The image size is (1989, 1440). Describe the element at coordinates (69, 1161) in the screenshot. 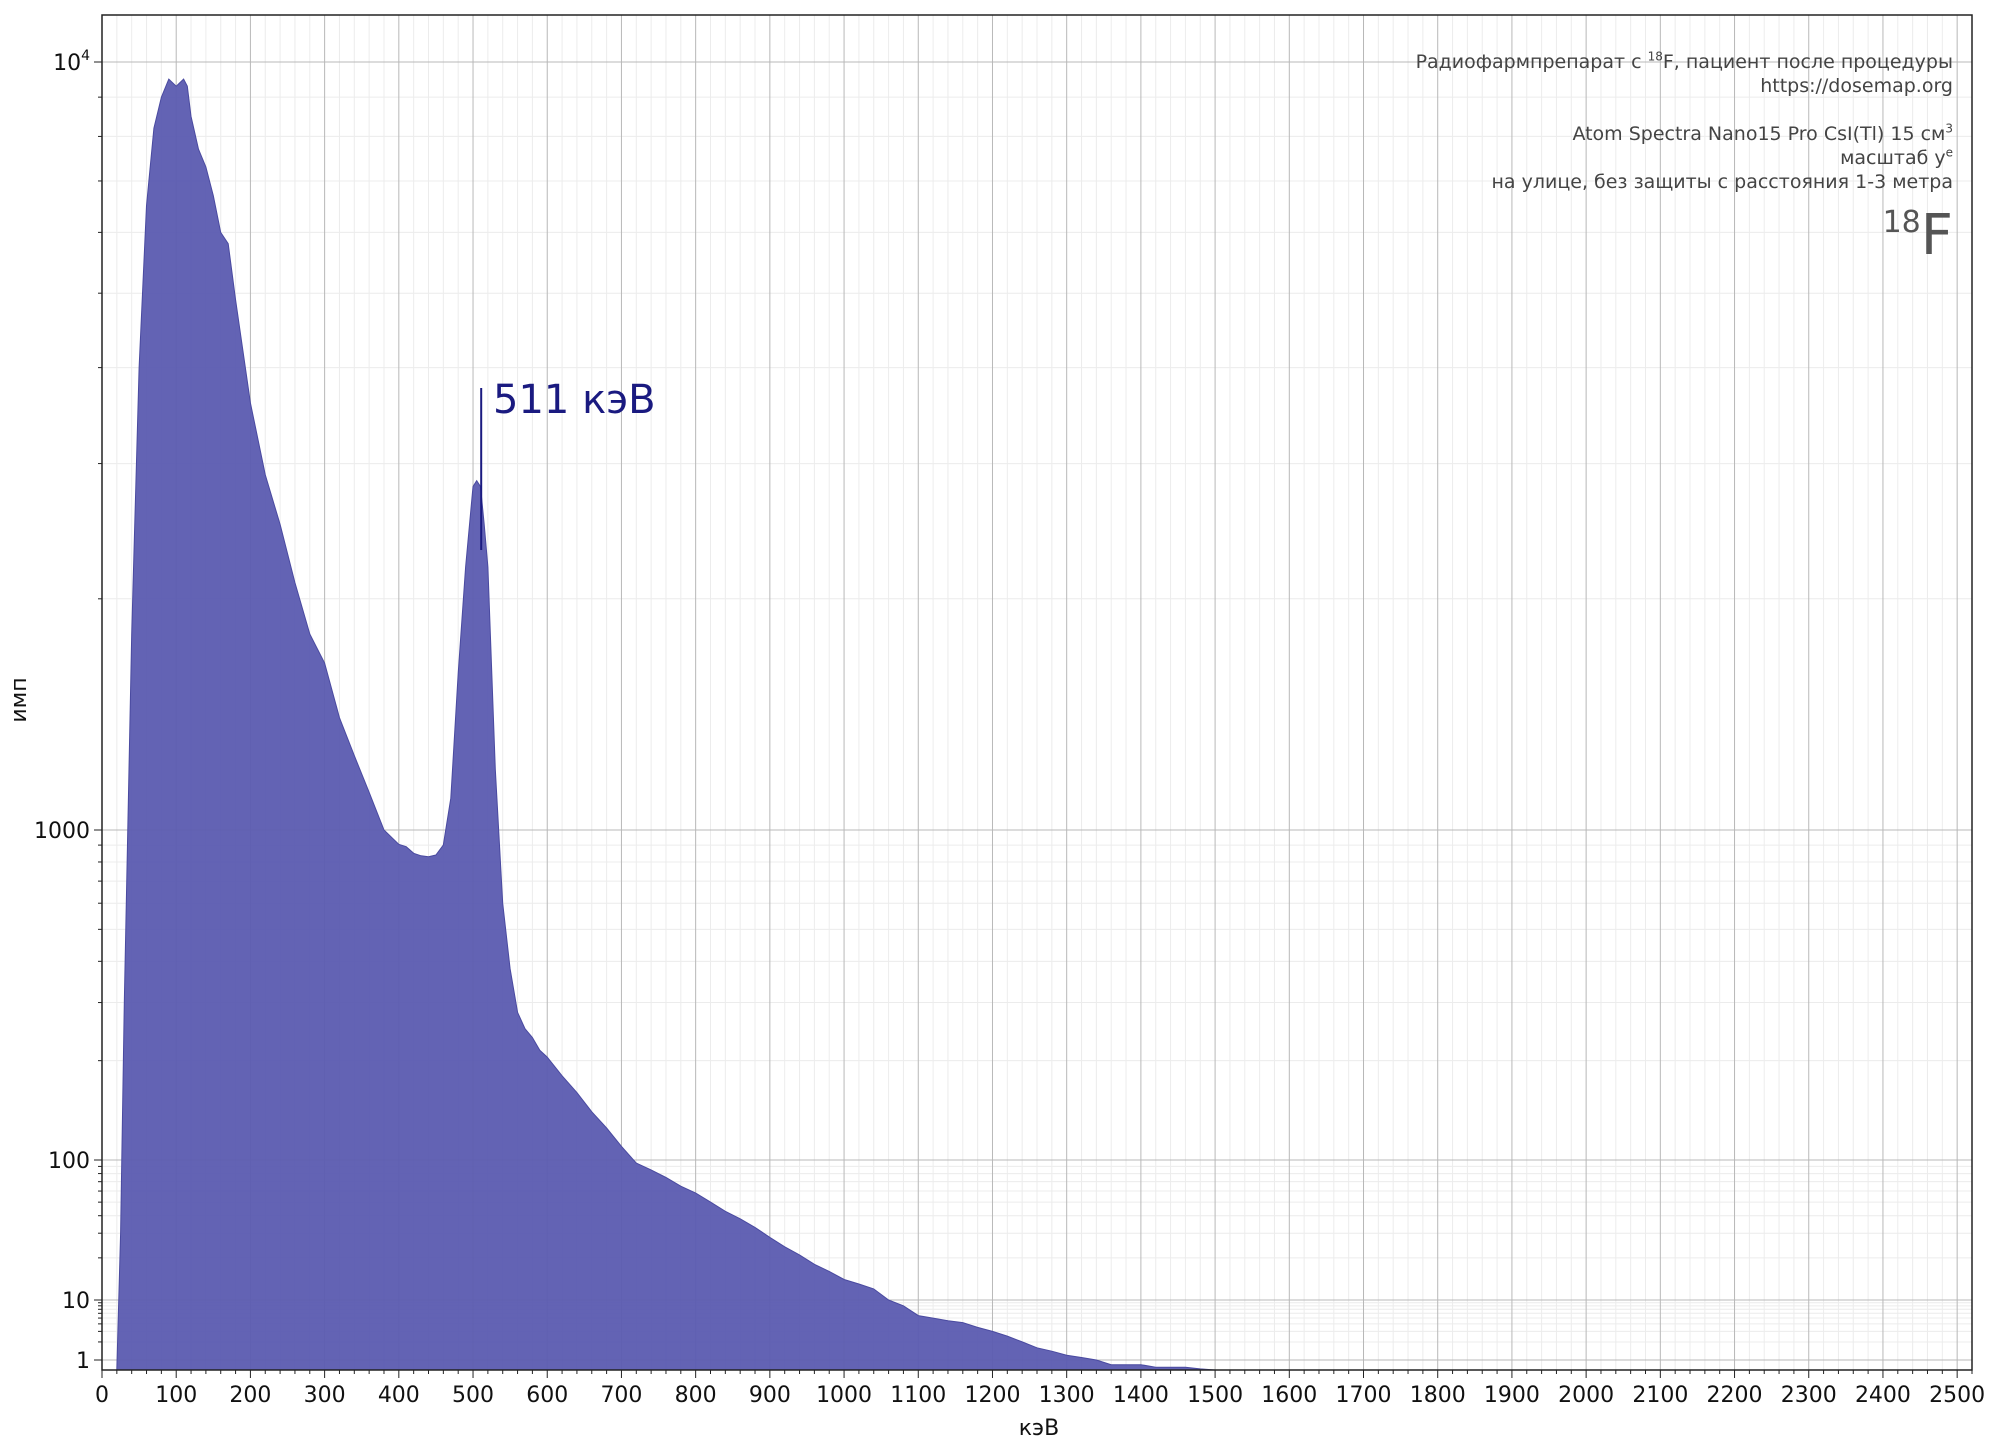

I see `y-tick-label: 100` at that location.